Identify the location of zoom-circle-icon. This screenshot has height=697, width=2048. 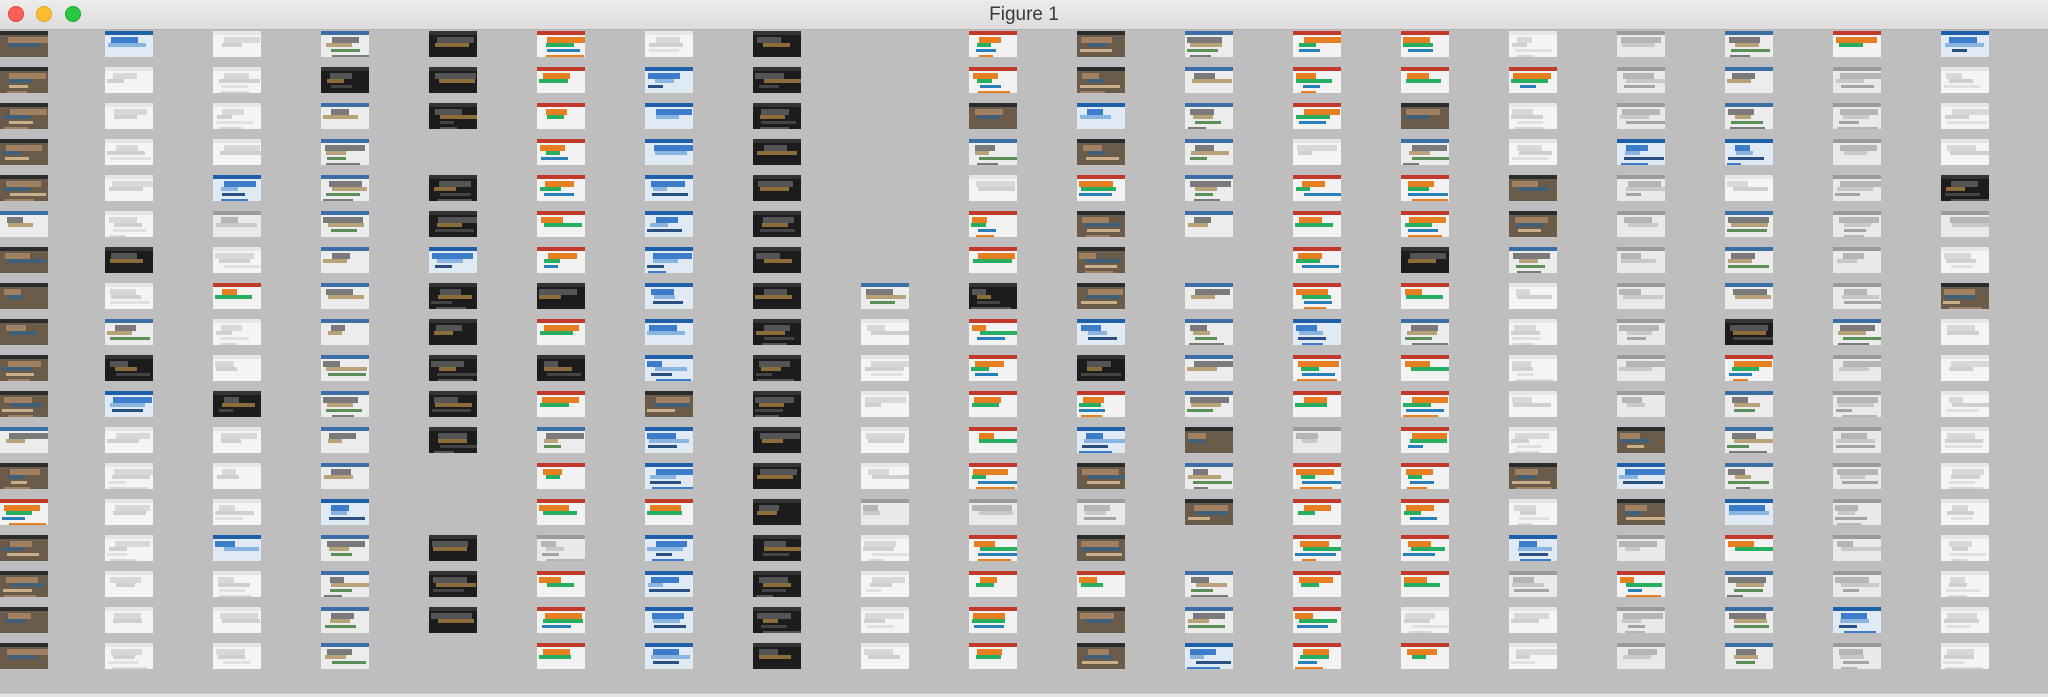
(73, 14).